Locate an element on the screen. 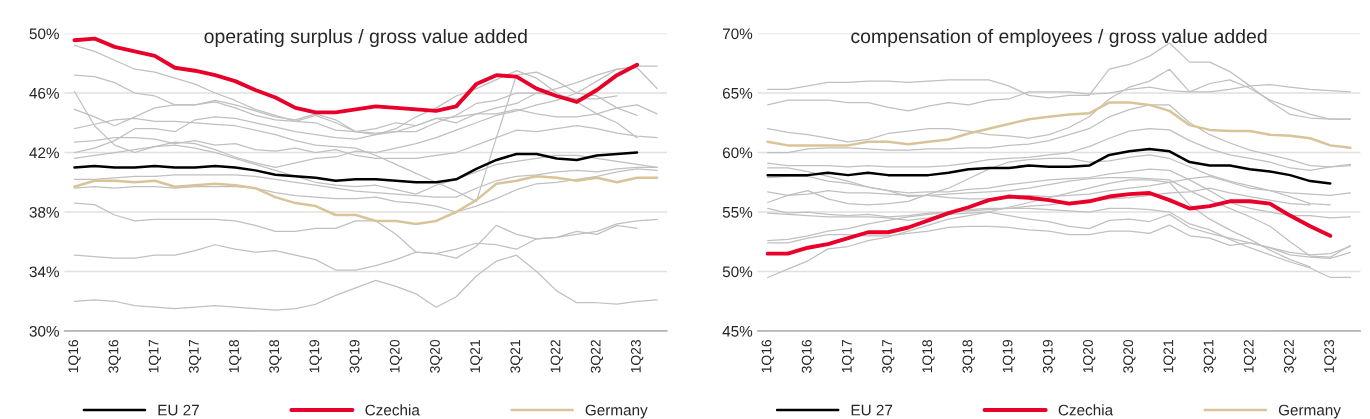 This screenshot has height=419, width=1370. y-tick-label: 70% is located at coordinates (737, 34).